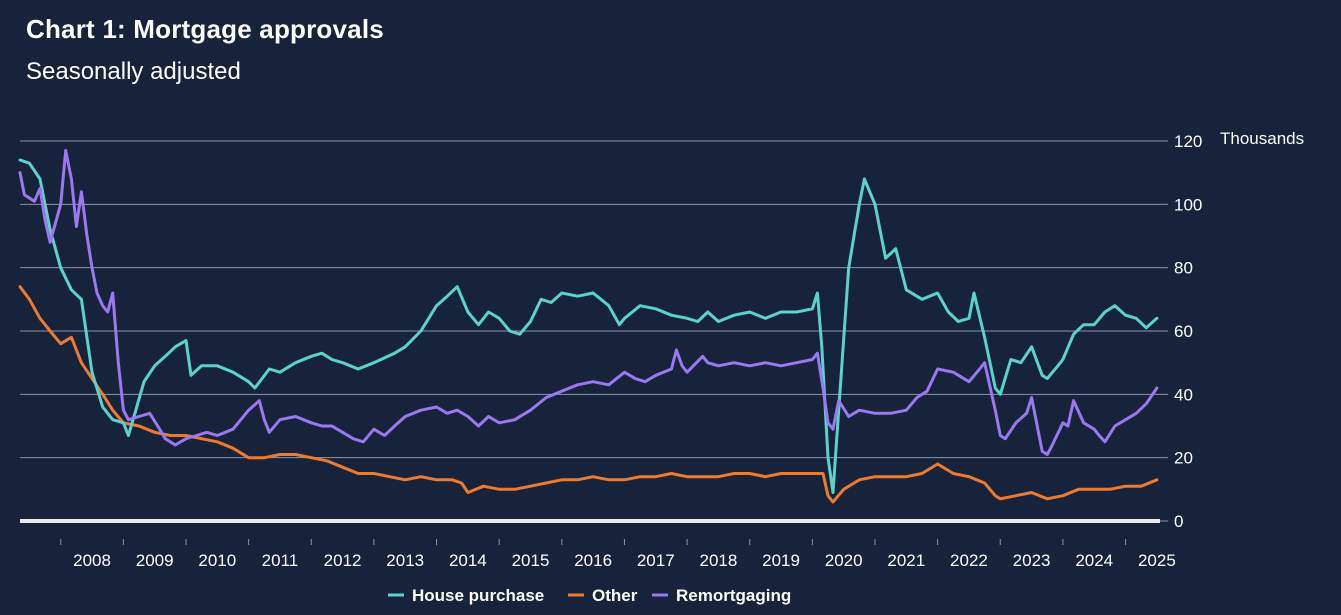 This screenshot has height=615, width=1341. Describe the element at coordinates (1178, 521) in the screenshot. I see `y-tick-label-0: 0` at that location.